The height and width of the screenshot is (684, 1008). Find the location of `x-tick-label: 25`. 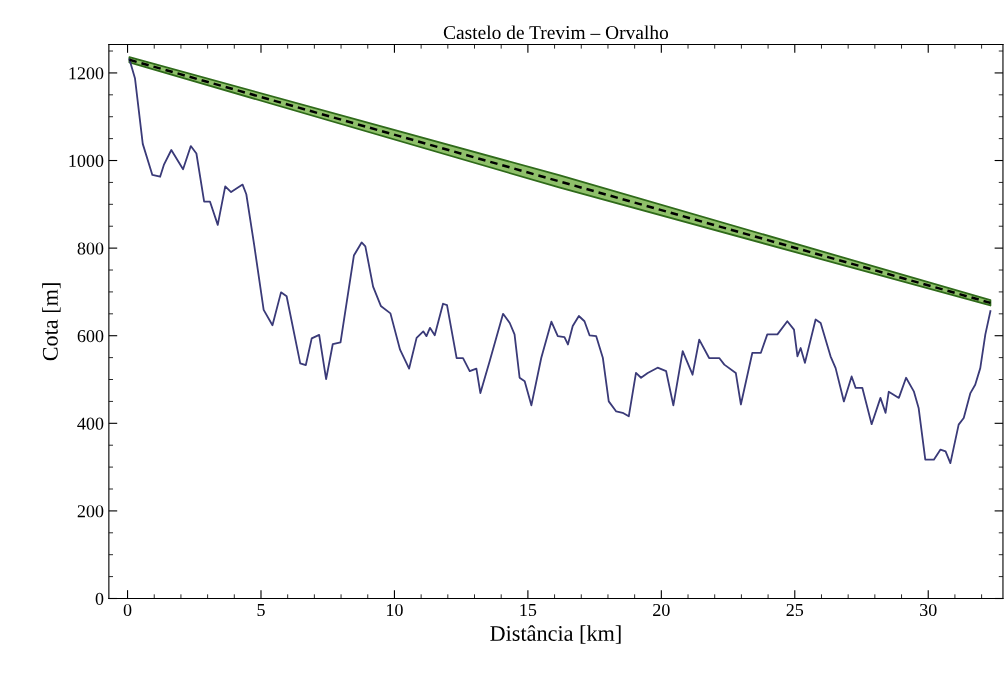

x-tick-label: 25 is located at coordinates (795, 610).